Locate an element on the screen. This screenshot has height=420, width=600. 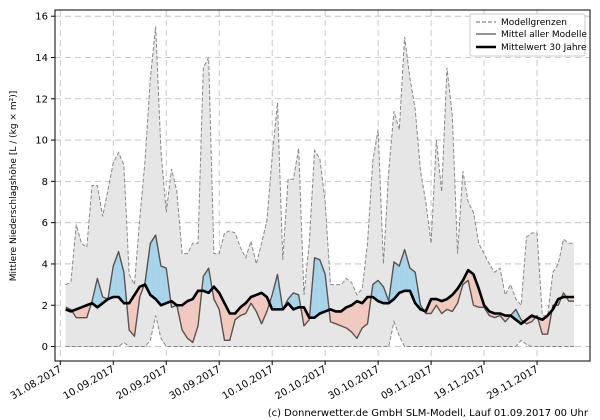
y-tick-label-3: 6 is located at coordinates (45, 223).